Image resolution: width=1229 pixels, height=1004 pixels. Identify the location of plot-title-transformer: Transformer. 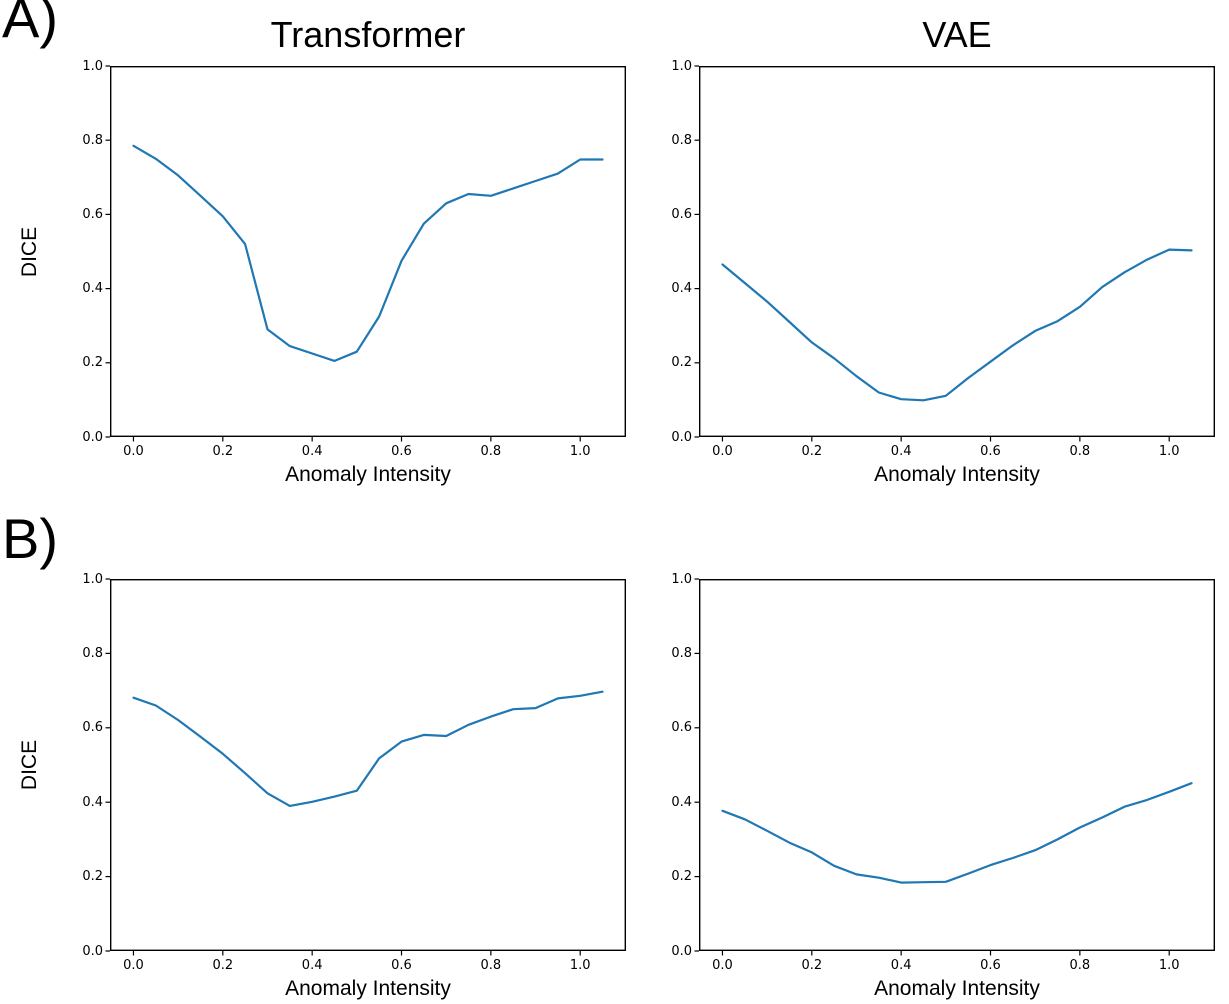
(368, 34).